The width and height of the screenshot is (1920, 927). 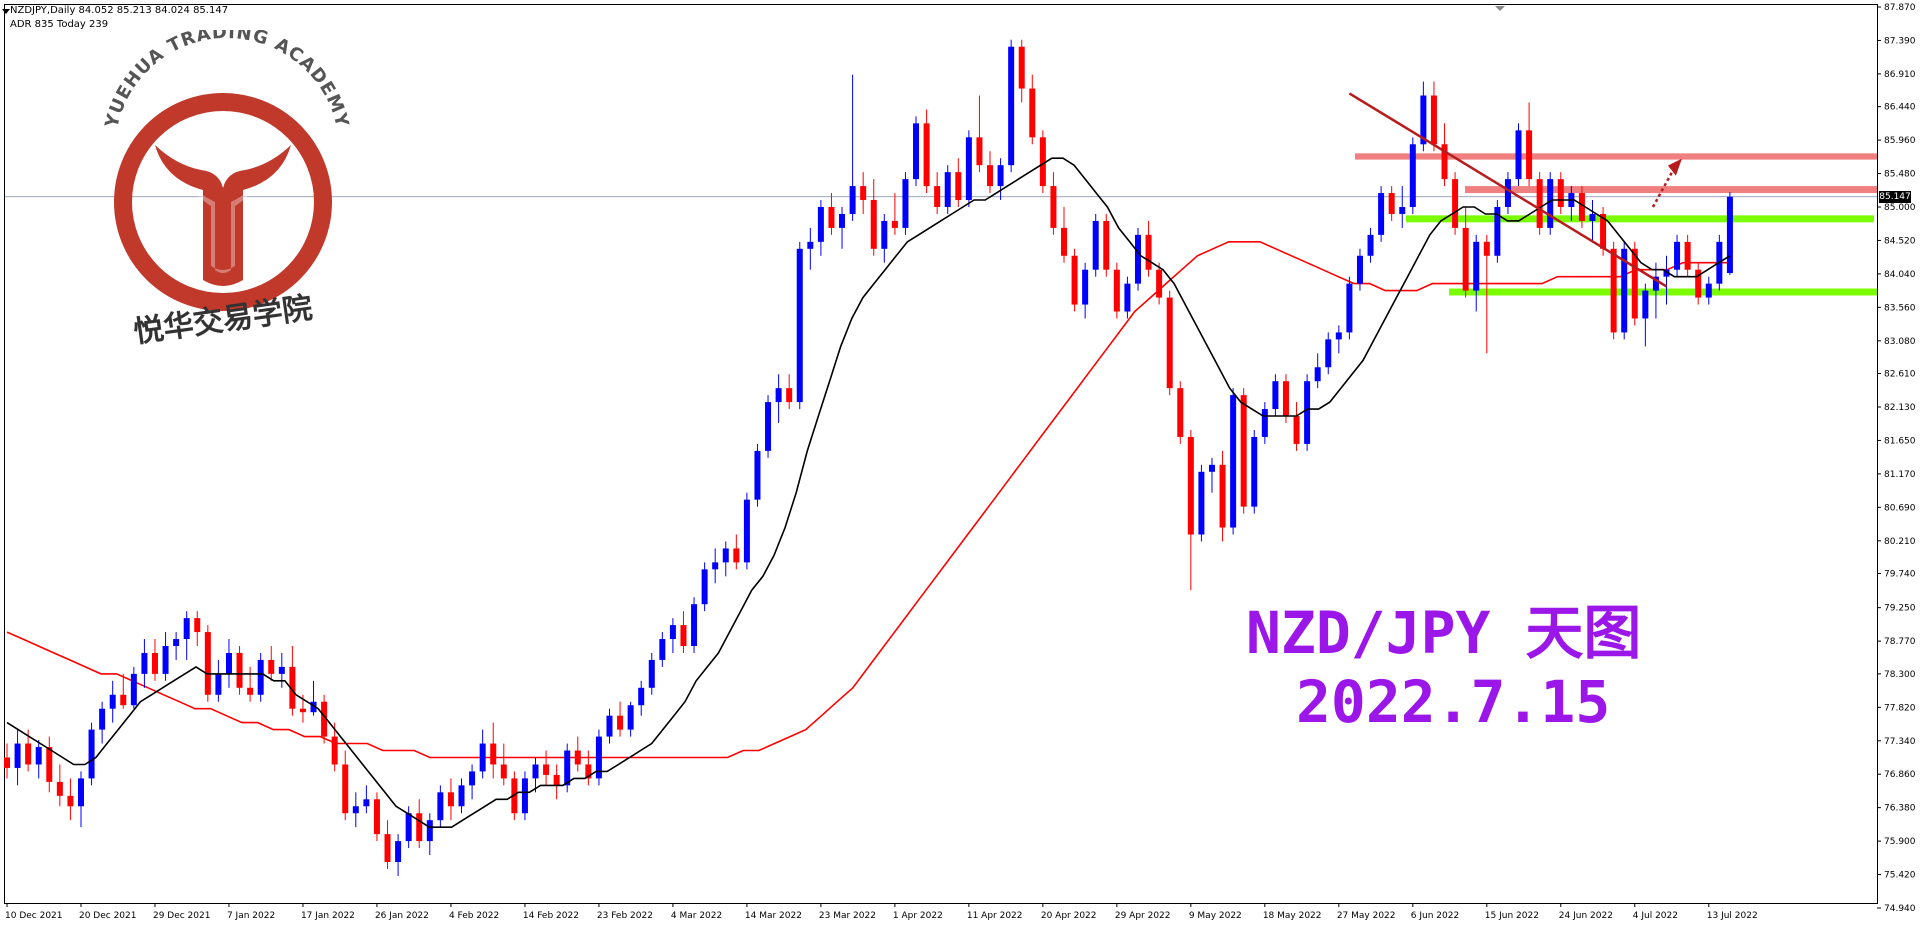 I want to click on trendline-layer, so click(x=1515, y=190).